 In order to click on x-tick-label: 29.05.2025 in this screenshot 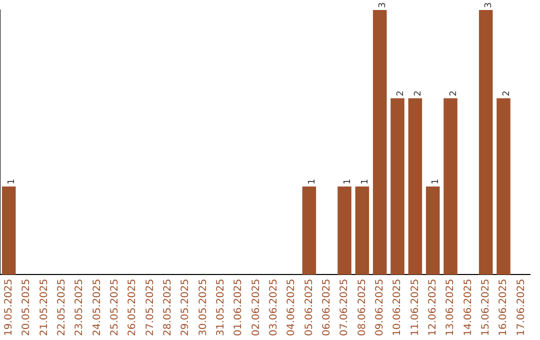, I will do `click(186, 307)`.